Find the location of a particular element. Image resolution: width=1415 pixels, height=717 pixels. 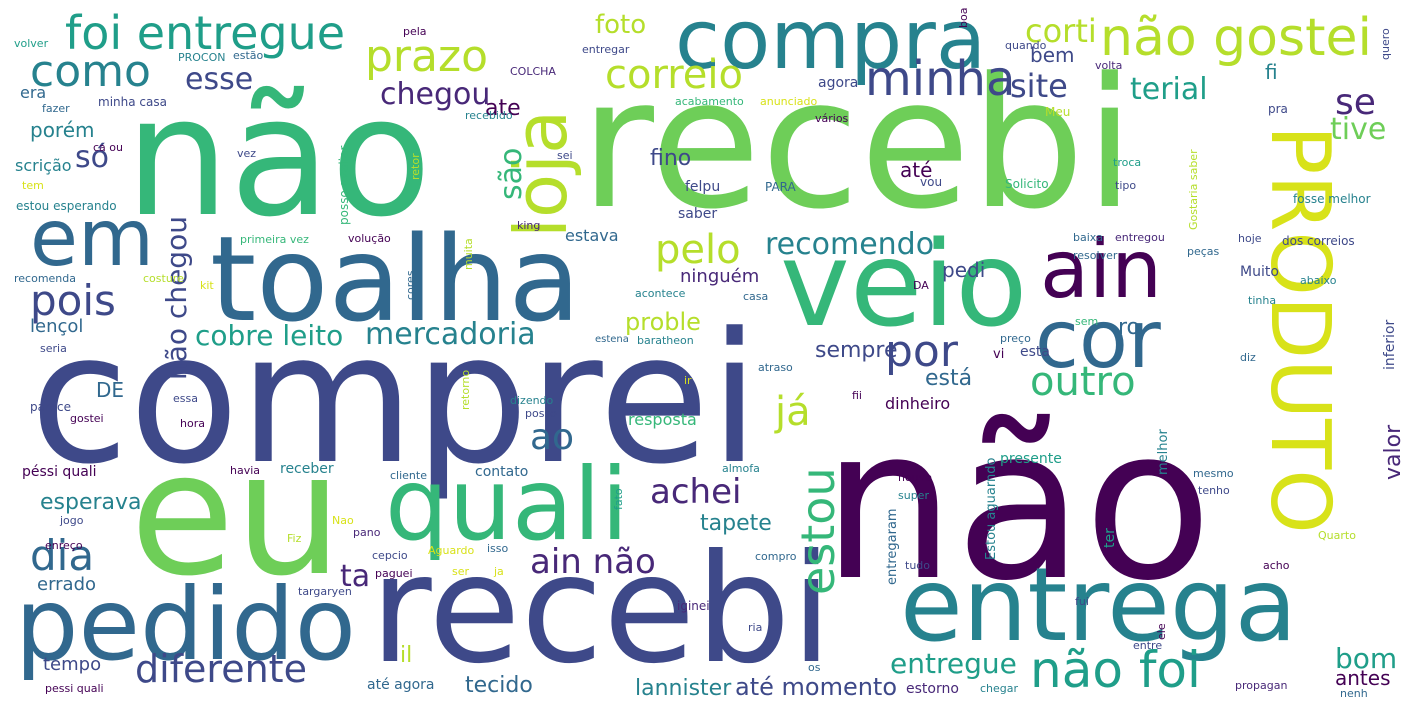

word: nenh is located at coordinates (1354, 693).